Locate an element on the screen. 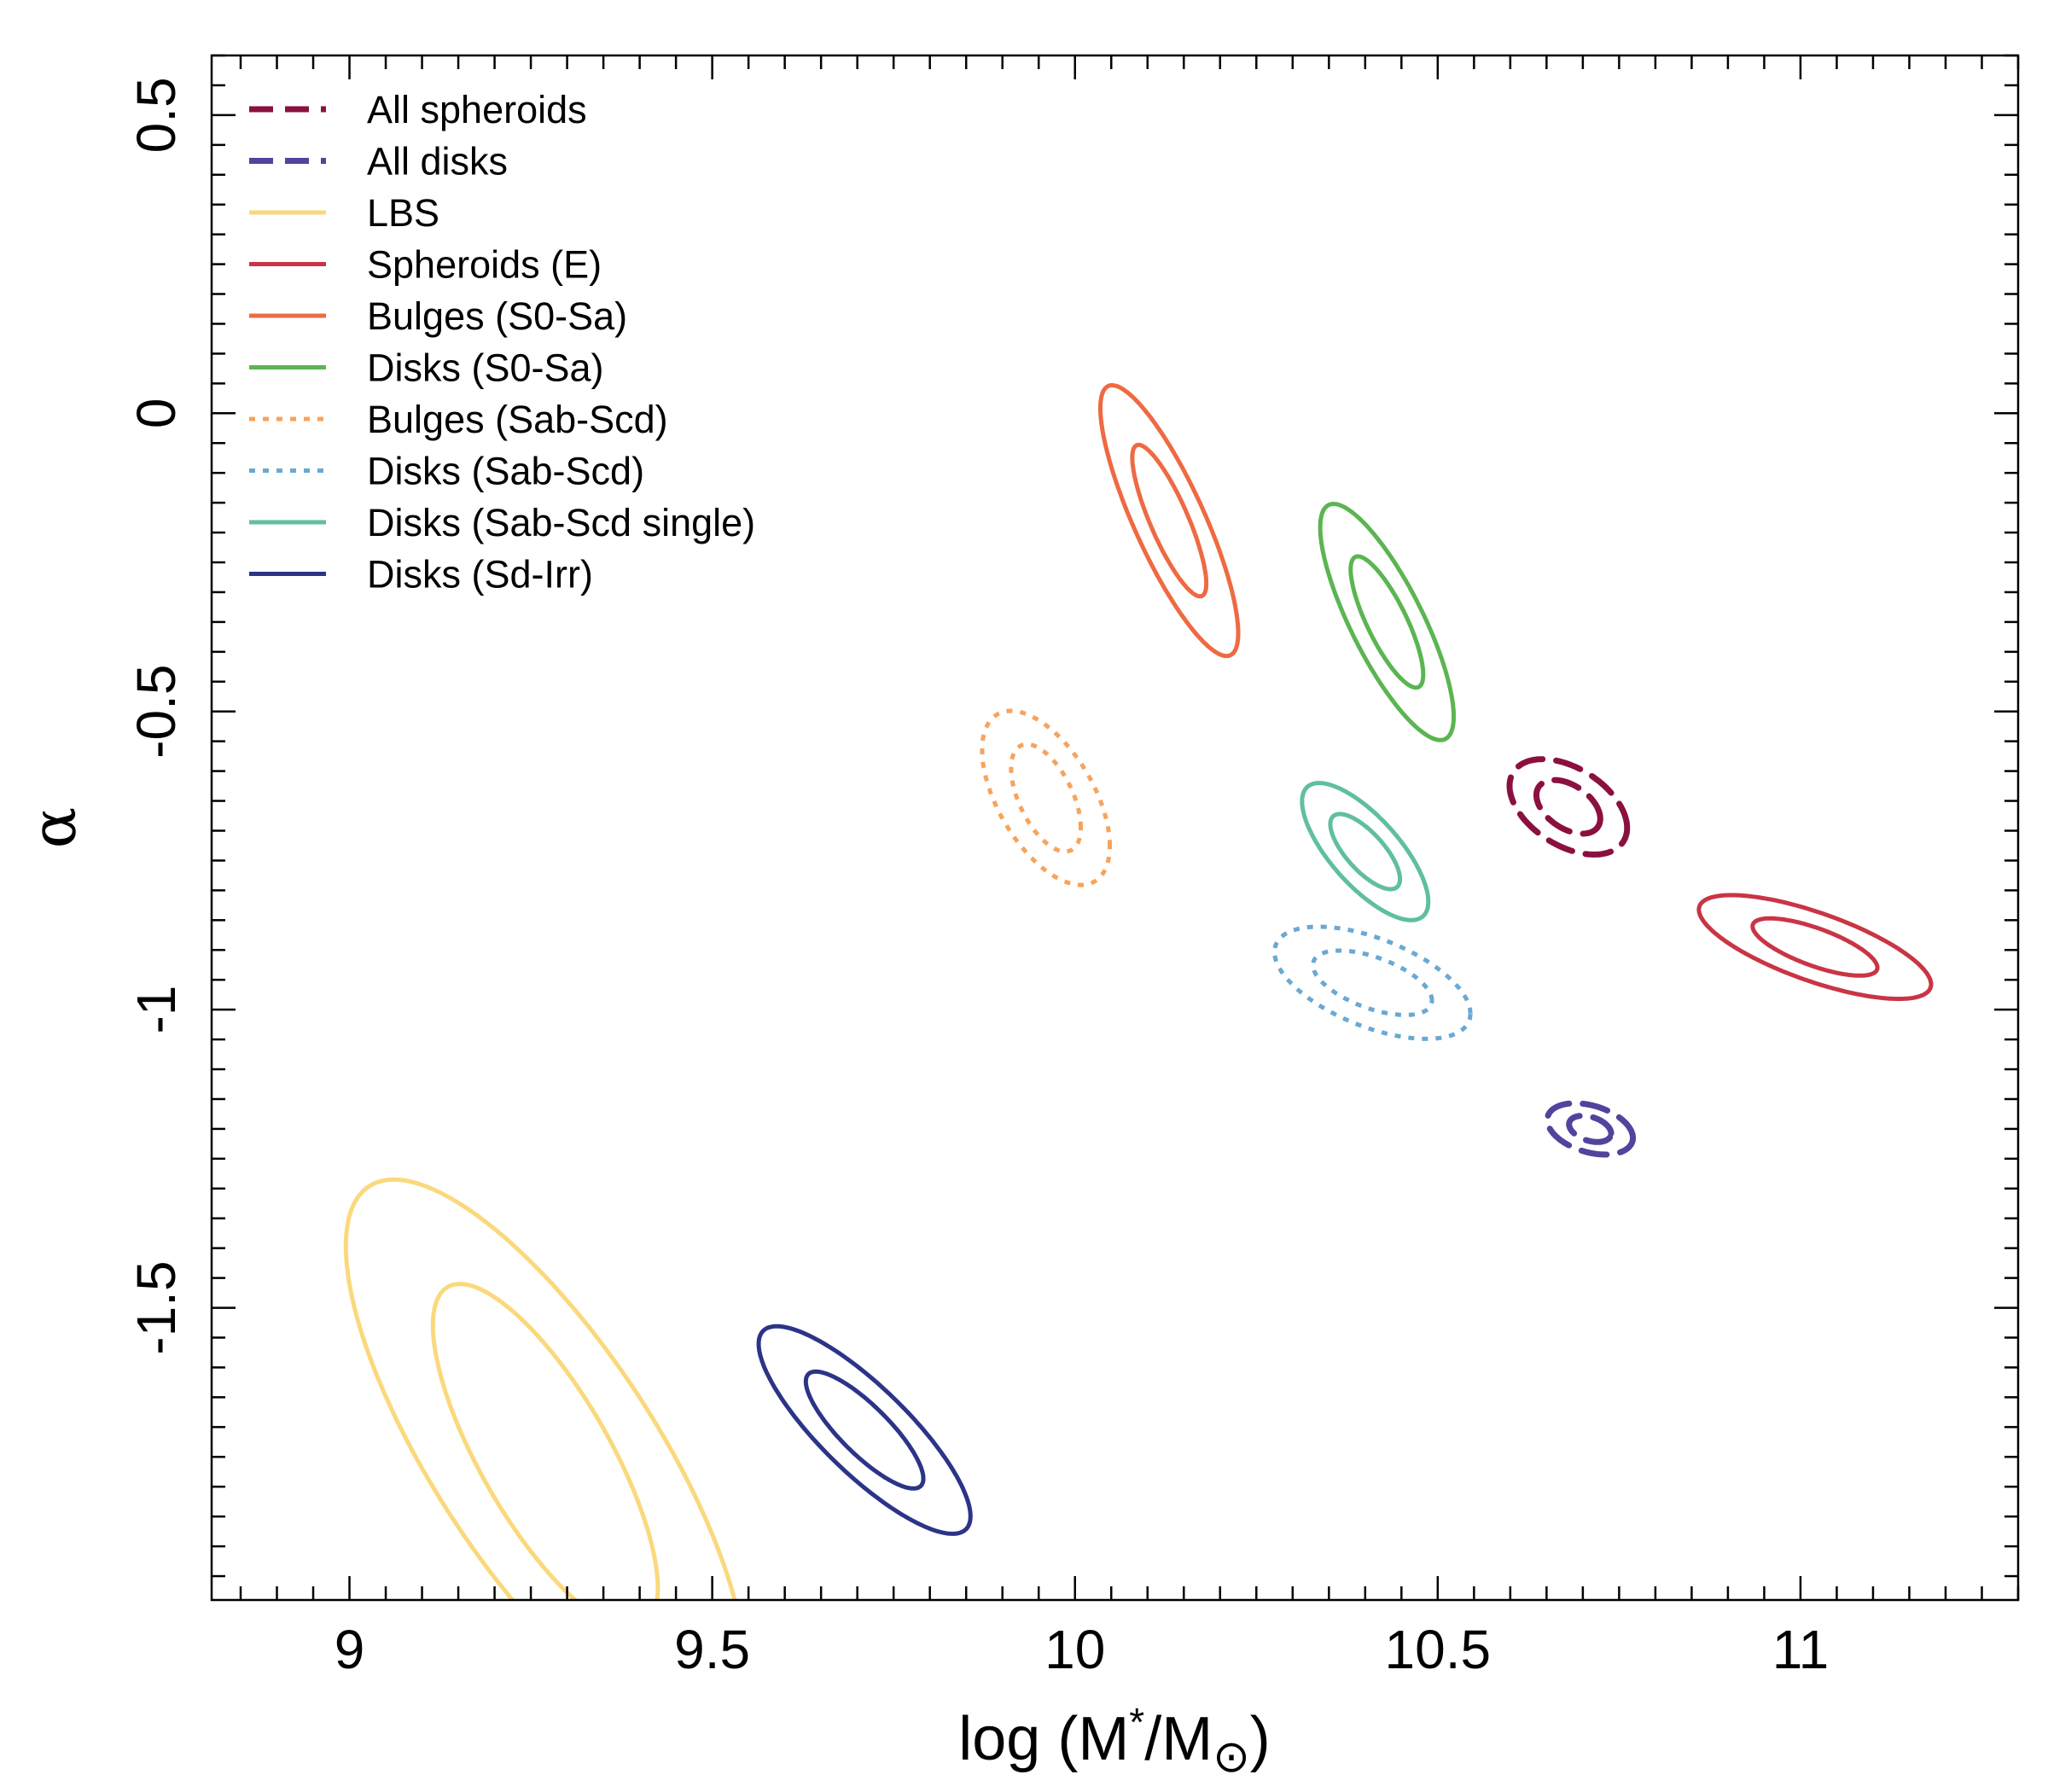  contour-disks-sab-scd is located at coordinates (1372, 983).